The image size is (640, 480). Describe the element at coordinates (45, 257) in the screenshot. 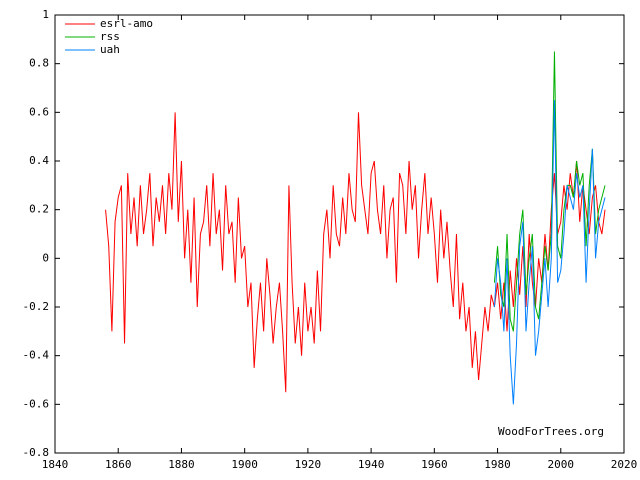

I see `y-tick-label: 0` at that location.